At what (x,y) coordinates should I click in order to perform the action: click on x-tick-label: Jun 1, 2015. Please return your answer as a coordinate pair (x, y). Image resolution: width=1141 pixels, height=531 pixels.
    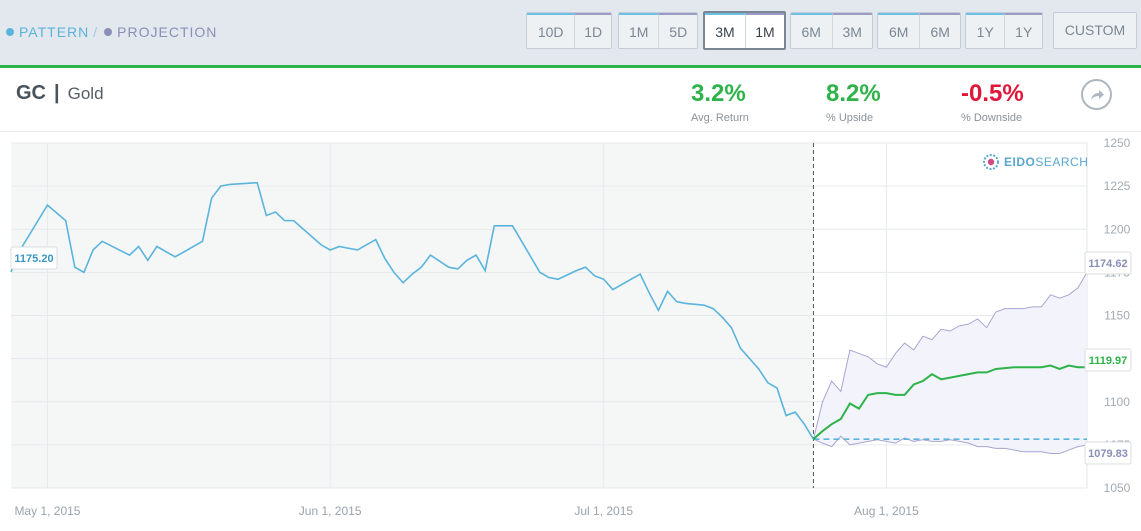
    Looking at the image, I should click on (330, 511).